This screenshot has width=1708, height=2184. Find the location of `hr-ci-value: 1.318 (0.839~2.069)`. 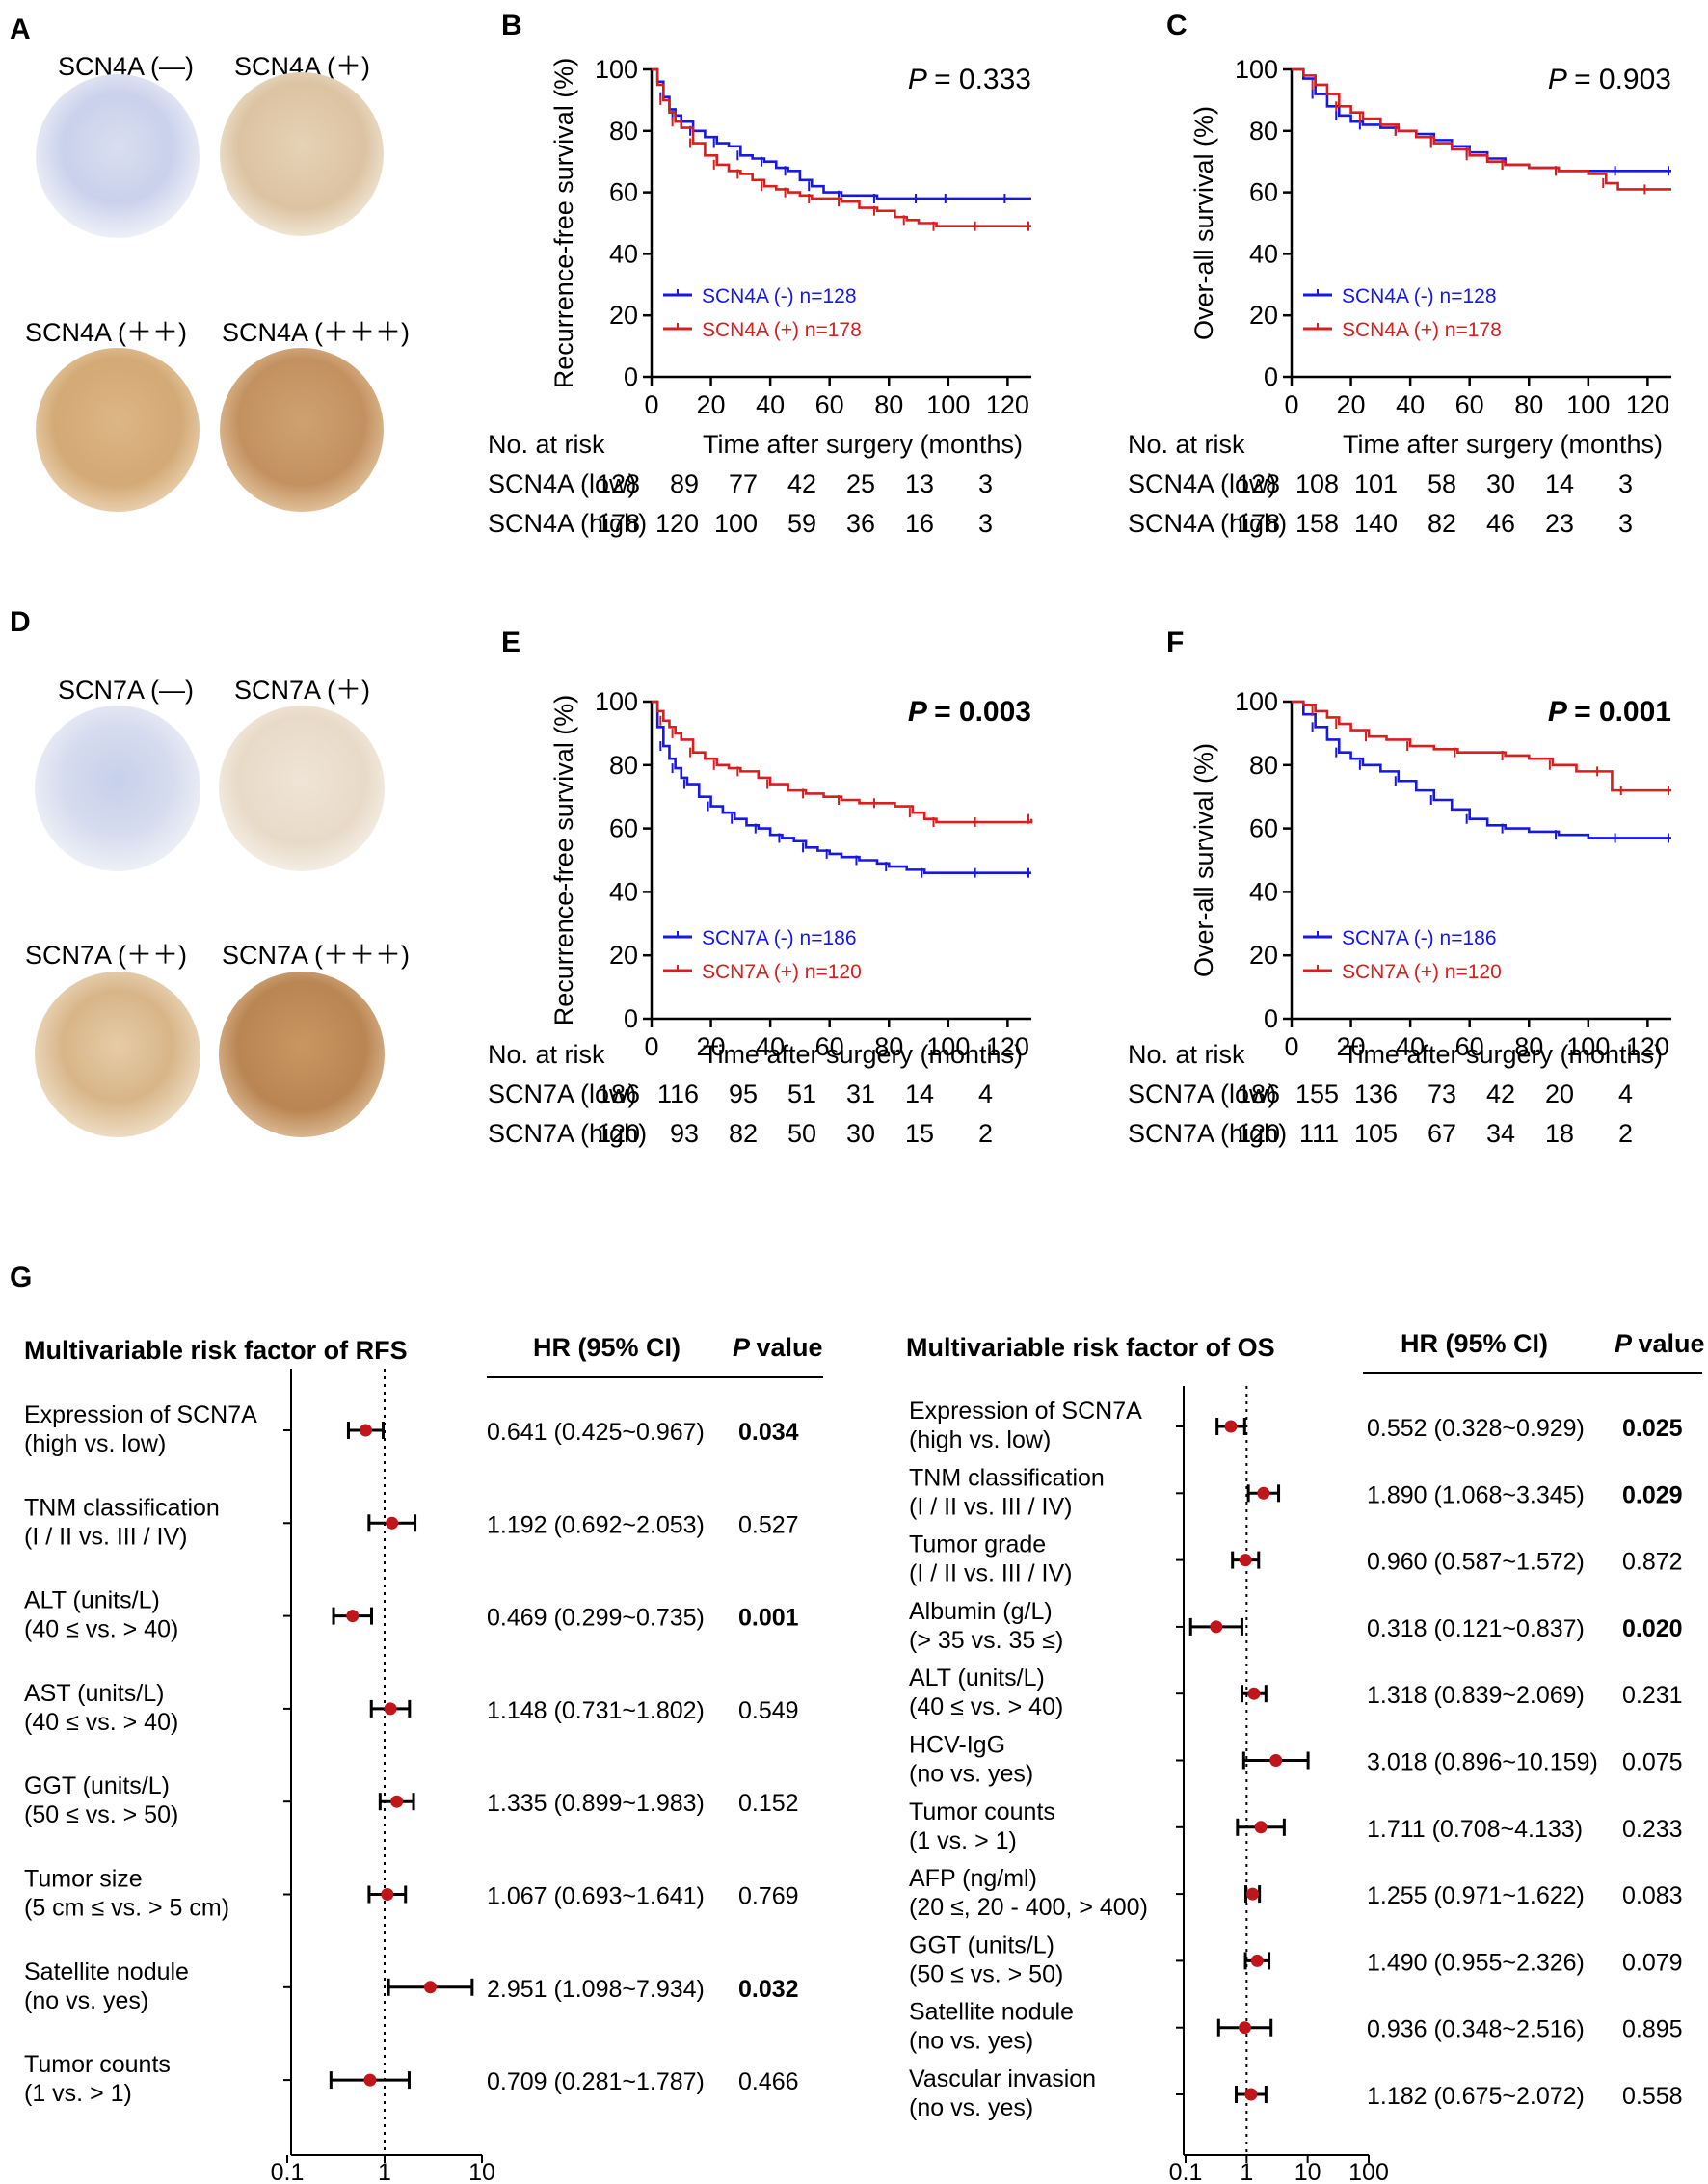

hr-ci-value: 1.318 (0.839~2.069) is located at coordinates (1476, 1696).